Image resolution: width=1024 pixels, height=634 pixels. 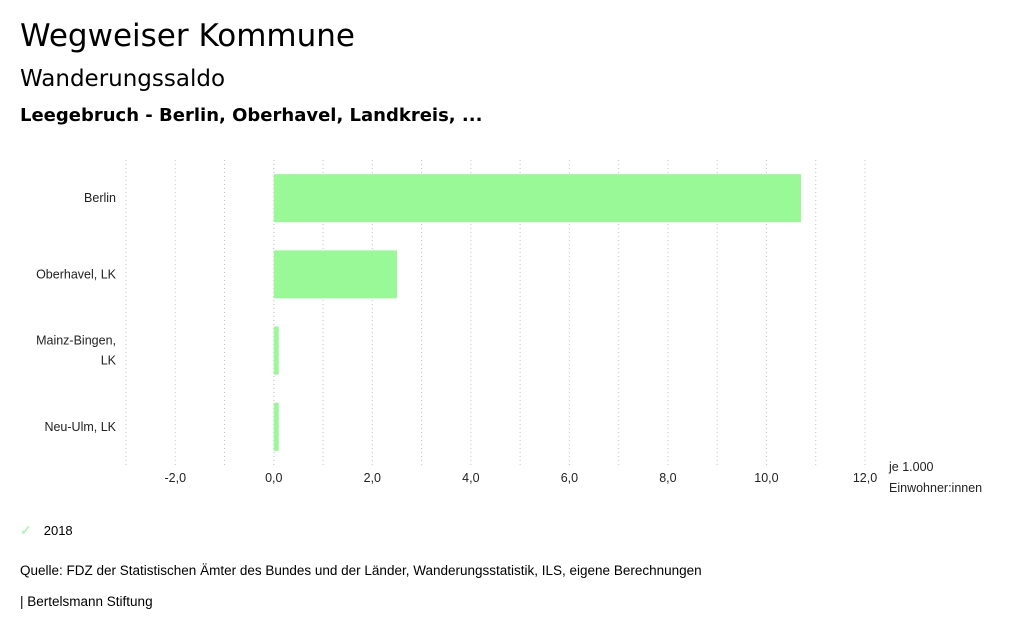 I want to click on x-tick-label: -2,0, so click(x=175, y=478).